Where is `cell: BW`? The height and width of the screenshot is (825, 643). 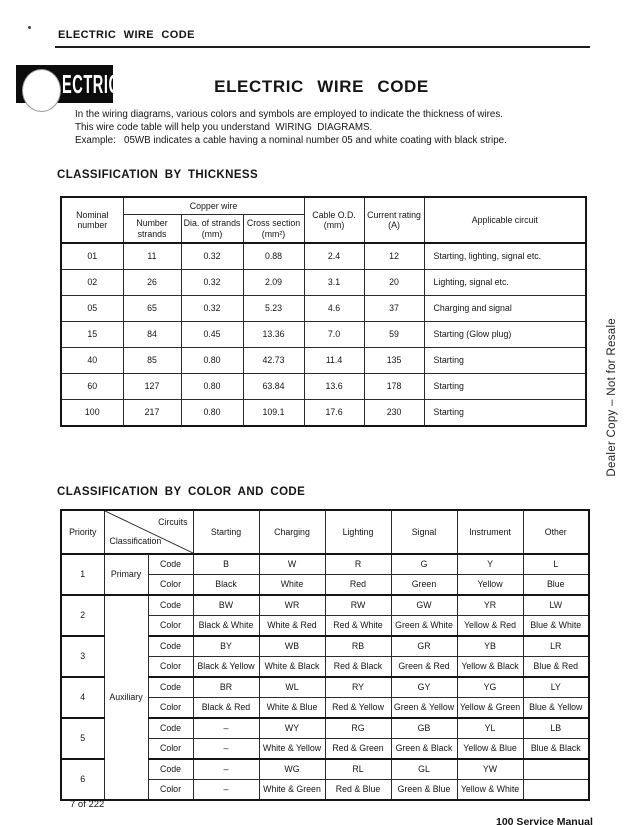 cell: BW is located at coordinates (226, 605).